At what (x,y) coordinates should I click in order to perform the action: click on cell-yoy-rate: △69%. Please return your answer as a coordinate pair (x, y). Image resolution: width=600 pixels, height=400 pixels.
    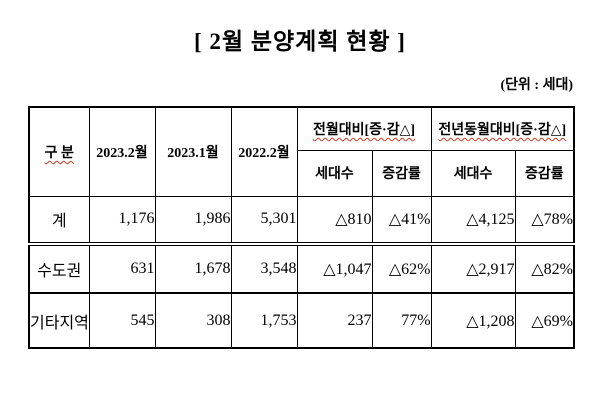
    Looking at the image, I should click on (544, 320).